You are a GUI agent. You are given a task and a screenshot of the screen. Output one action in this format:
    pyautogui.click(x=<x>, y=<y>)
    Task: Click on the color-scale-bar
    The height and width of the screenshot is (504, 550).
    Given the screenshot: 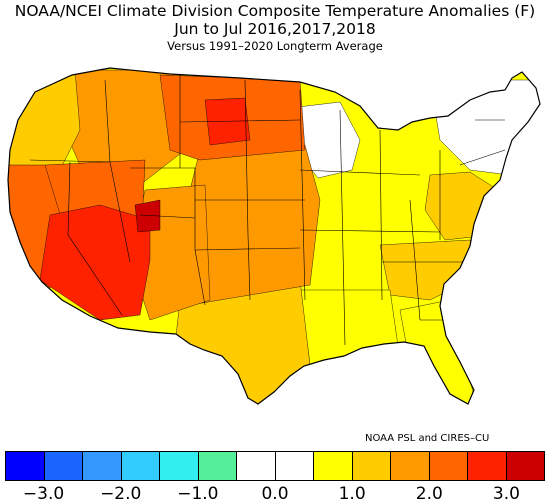 What is the action you would take?
    pyautogui.click(x=275, y=466)
    